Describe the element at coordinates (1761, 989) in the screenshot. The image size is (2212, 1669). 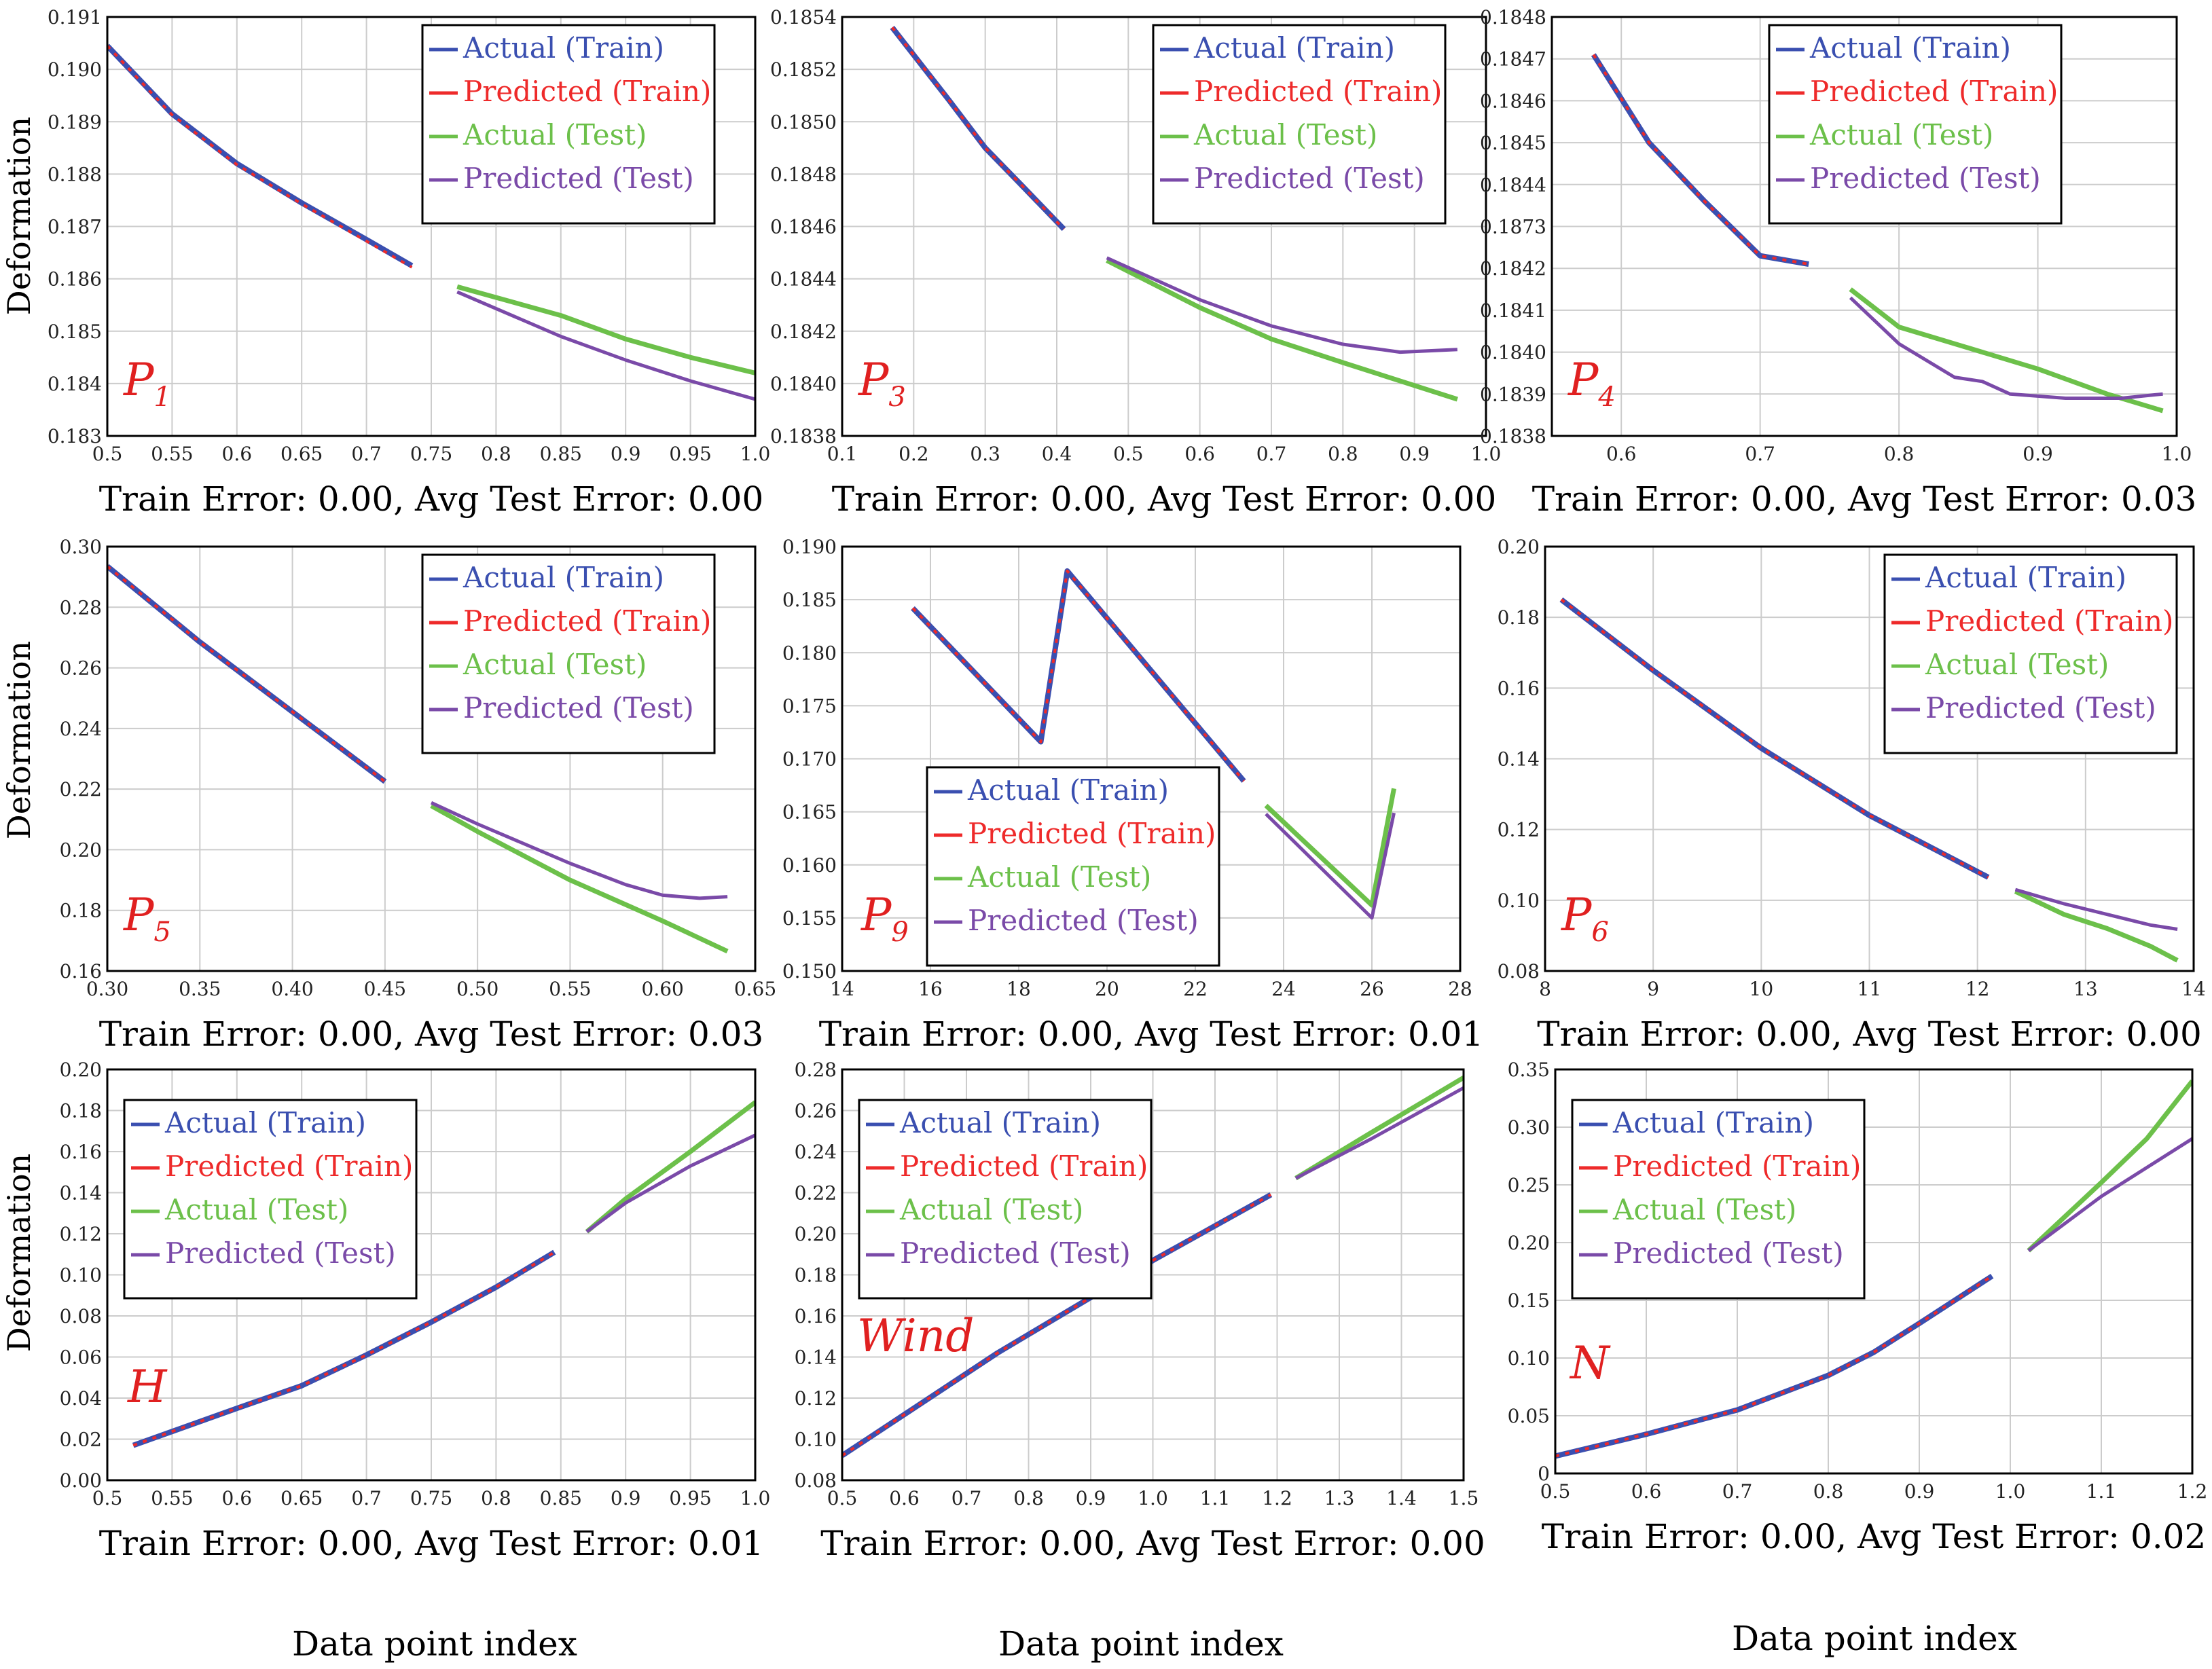
I see `x-tick-label: 10` at that location.